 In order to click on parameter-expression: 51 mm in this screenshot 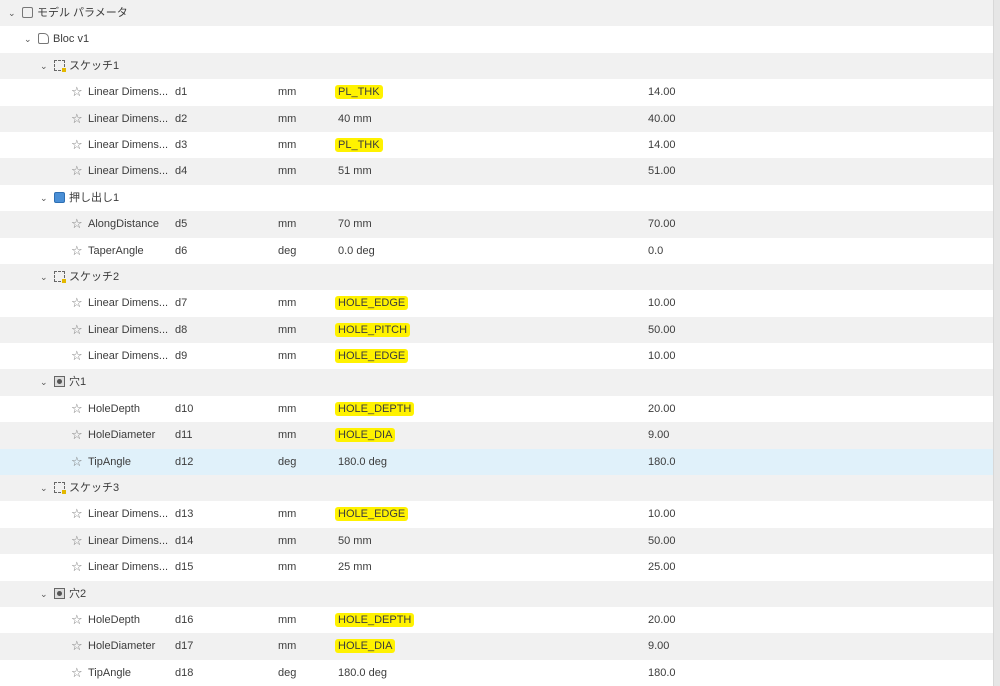, I will do `click(355, 171)`.